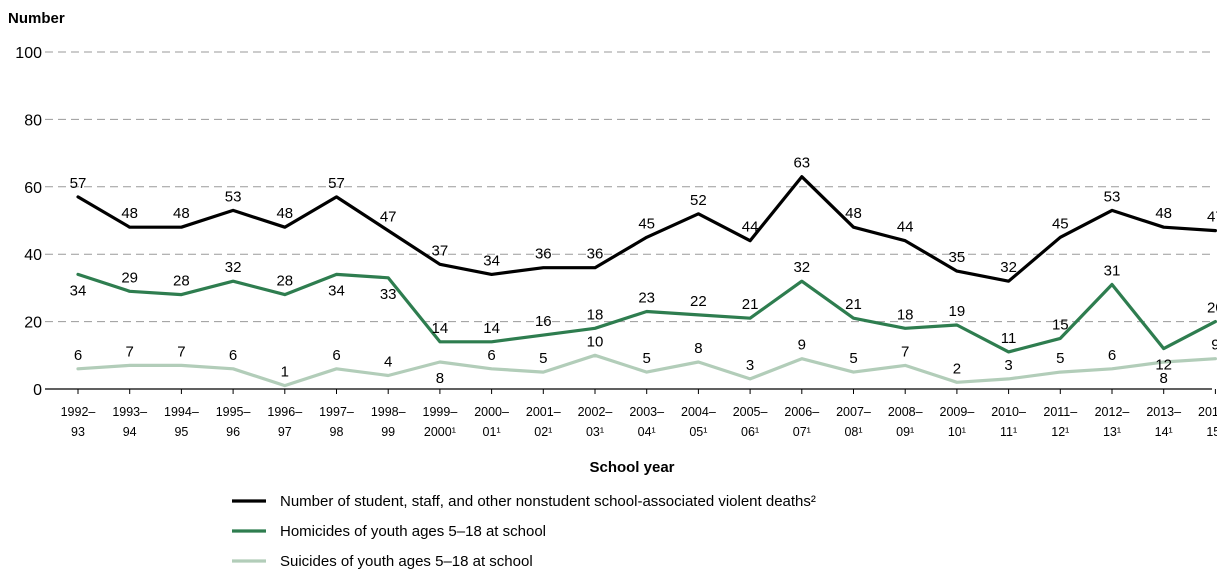 This screenshot has height=587, width=1217. I want to click on data-label-series-1: 12, so click(1163, 365).